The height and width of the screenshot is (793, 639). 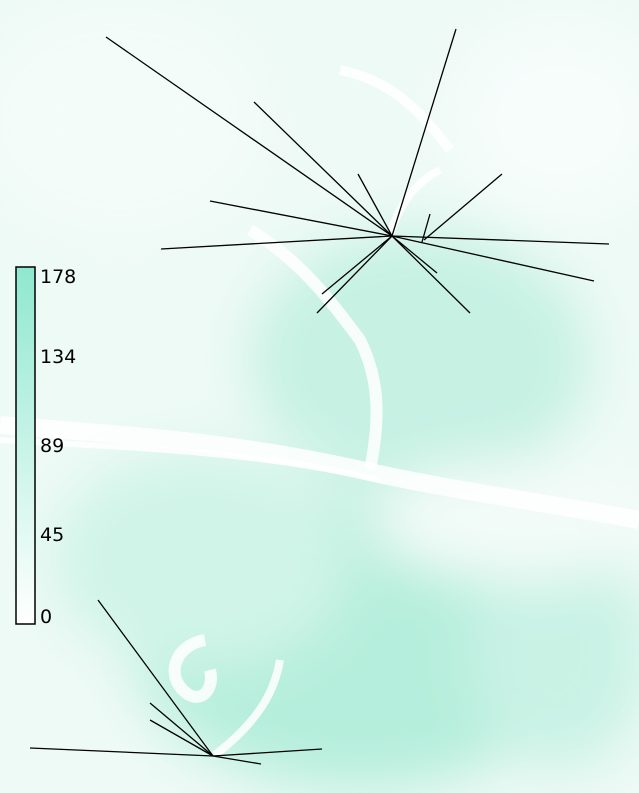 What do you see at coordinates (58, 357) in the screenshot?
I see `colorbar-tick-label: 134` at bounding box center [58, 357].